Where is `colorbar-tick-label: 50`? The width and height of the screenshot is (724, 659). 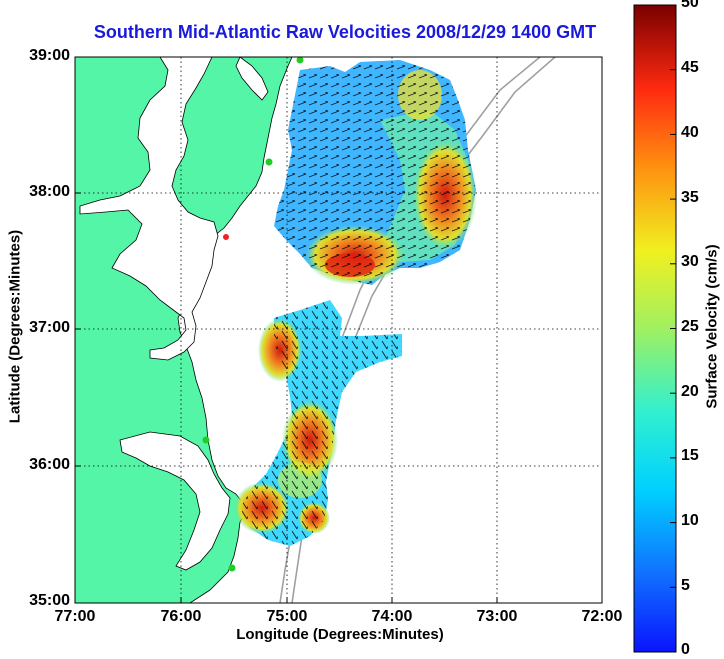 colorbar-tick-label: 50 is located at coordinates (690, 5).